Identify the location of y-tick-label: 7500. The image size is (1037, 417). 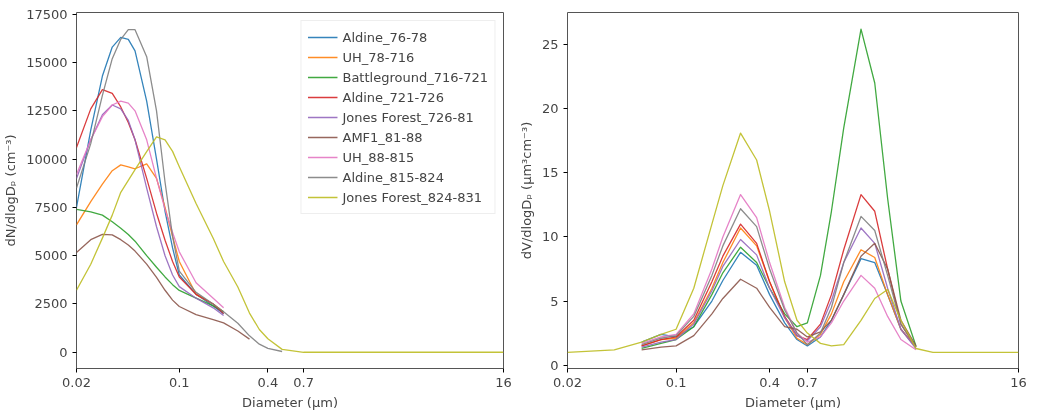
(51, 207).